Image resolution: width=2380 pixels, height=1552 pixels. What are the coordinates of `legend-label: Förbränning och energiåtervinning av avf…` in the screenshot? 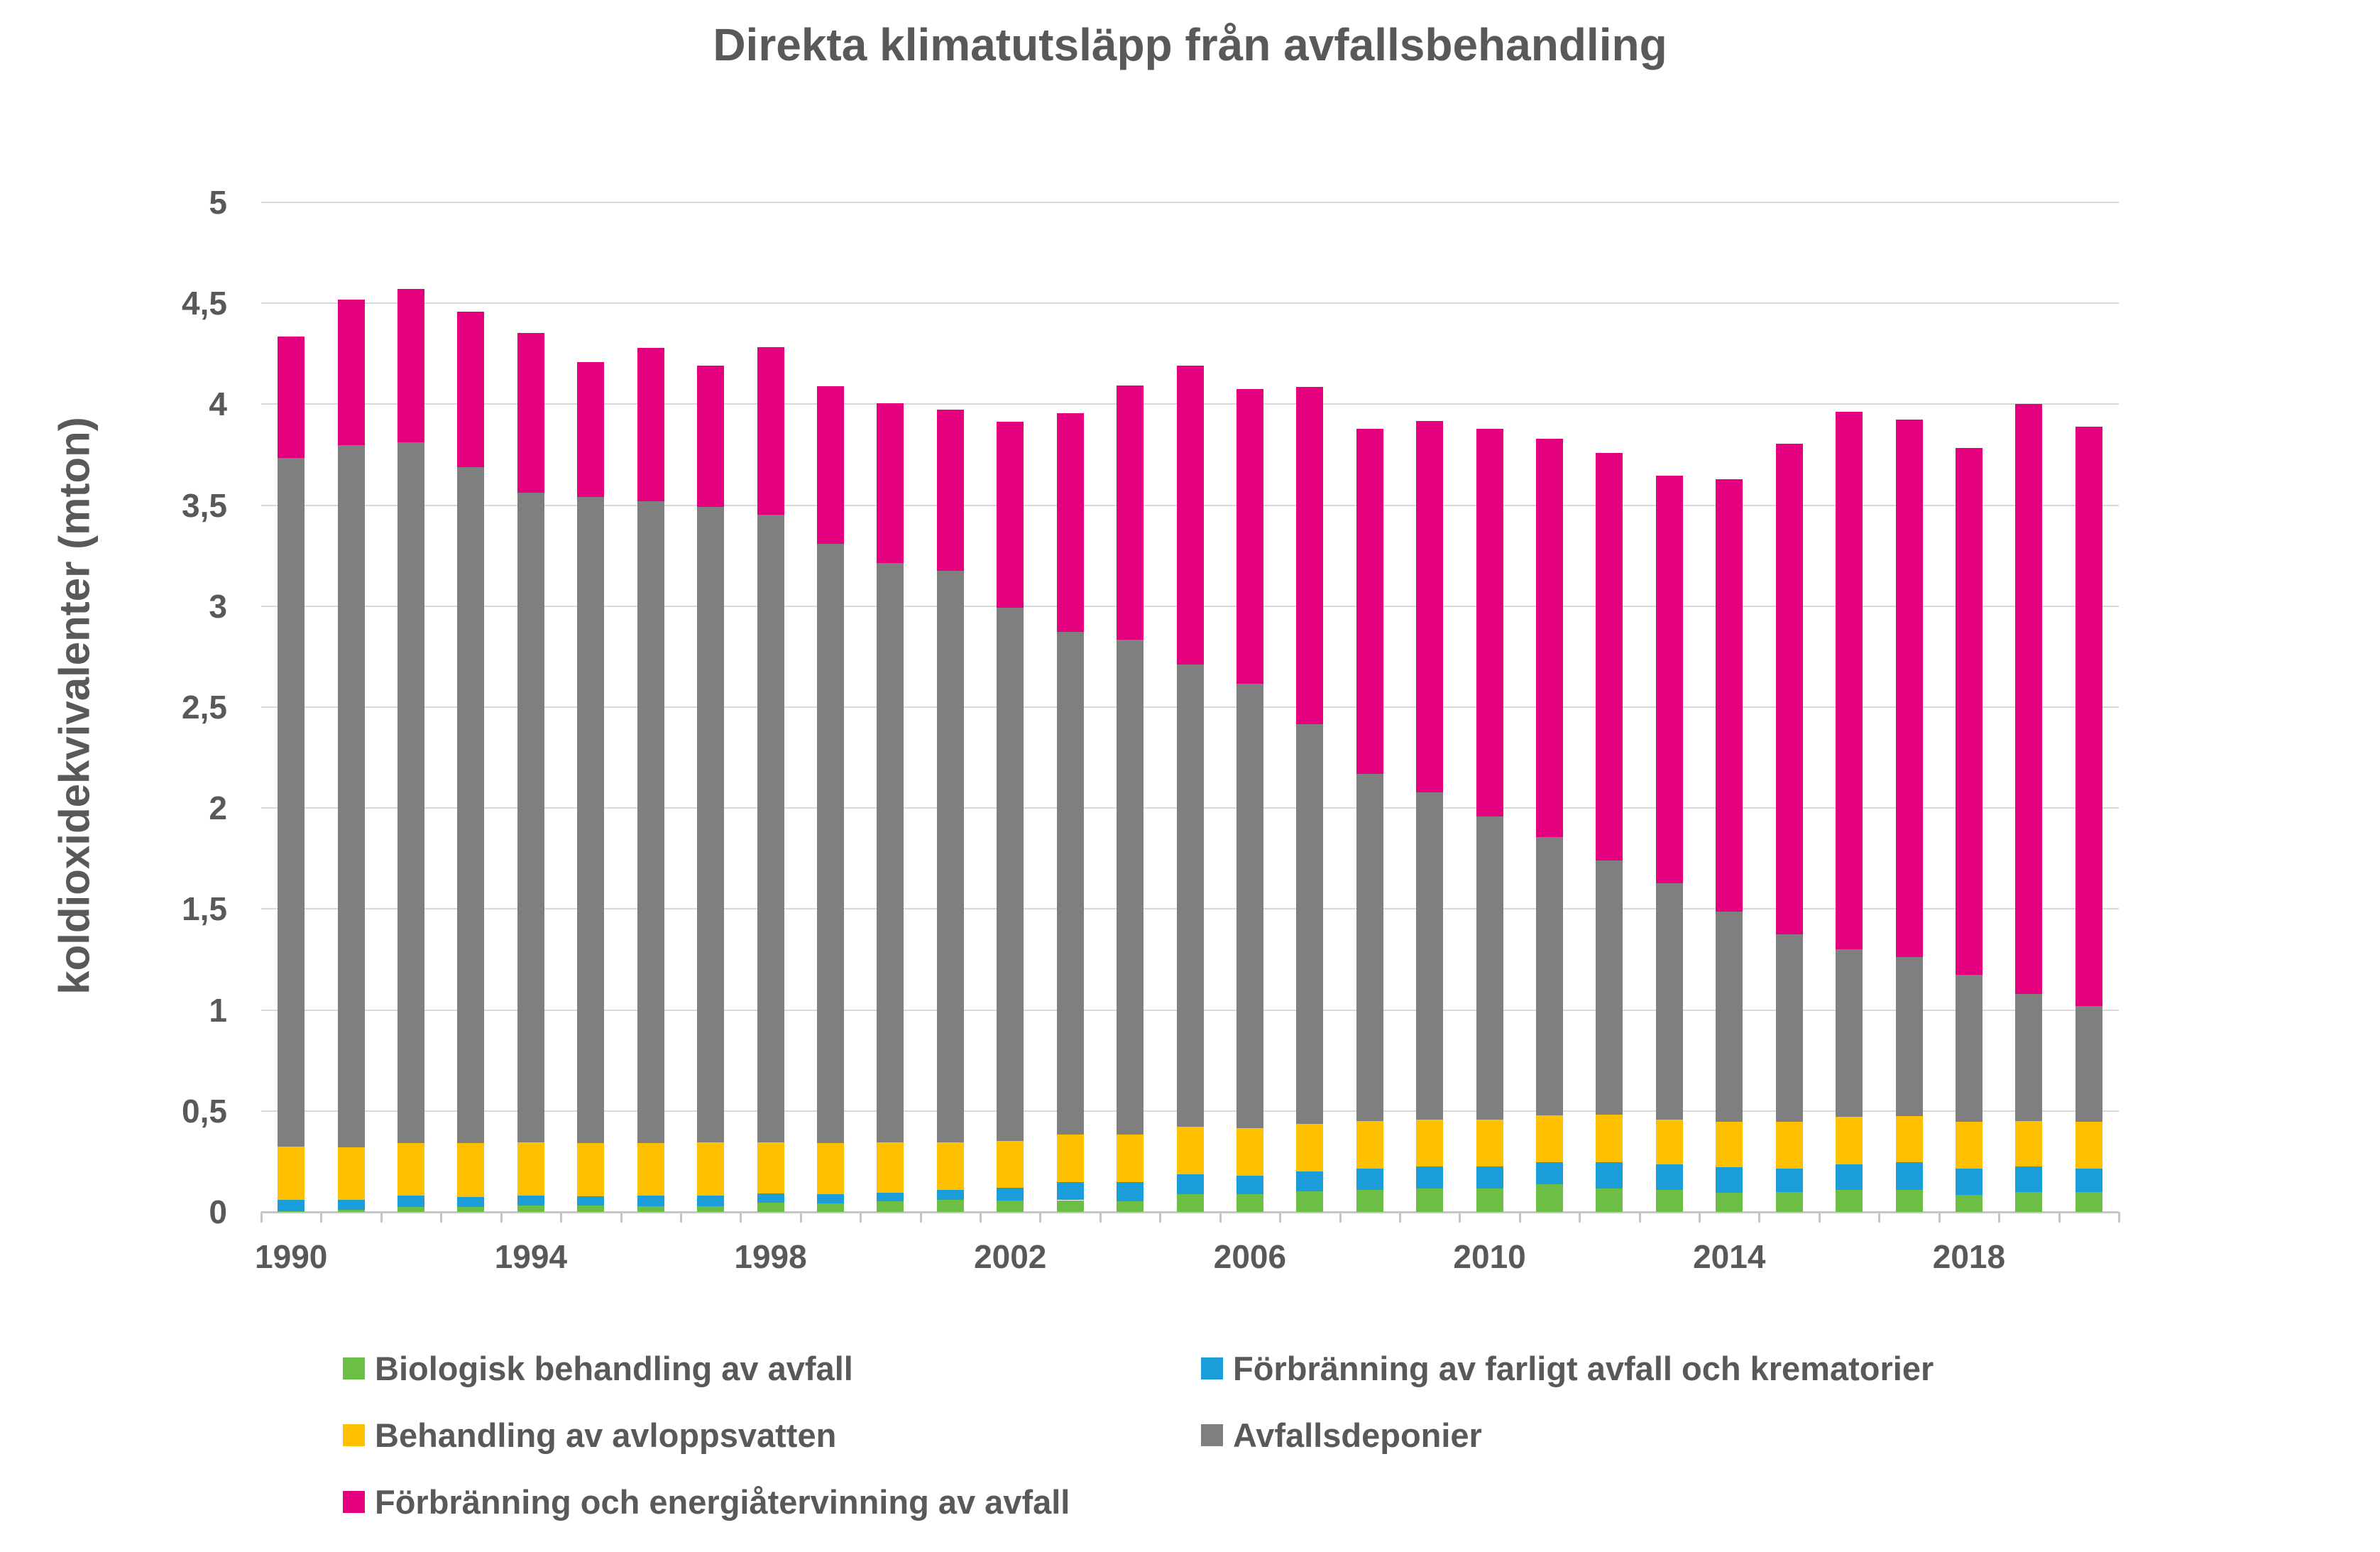 It's located at (723, 1502).